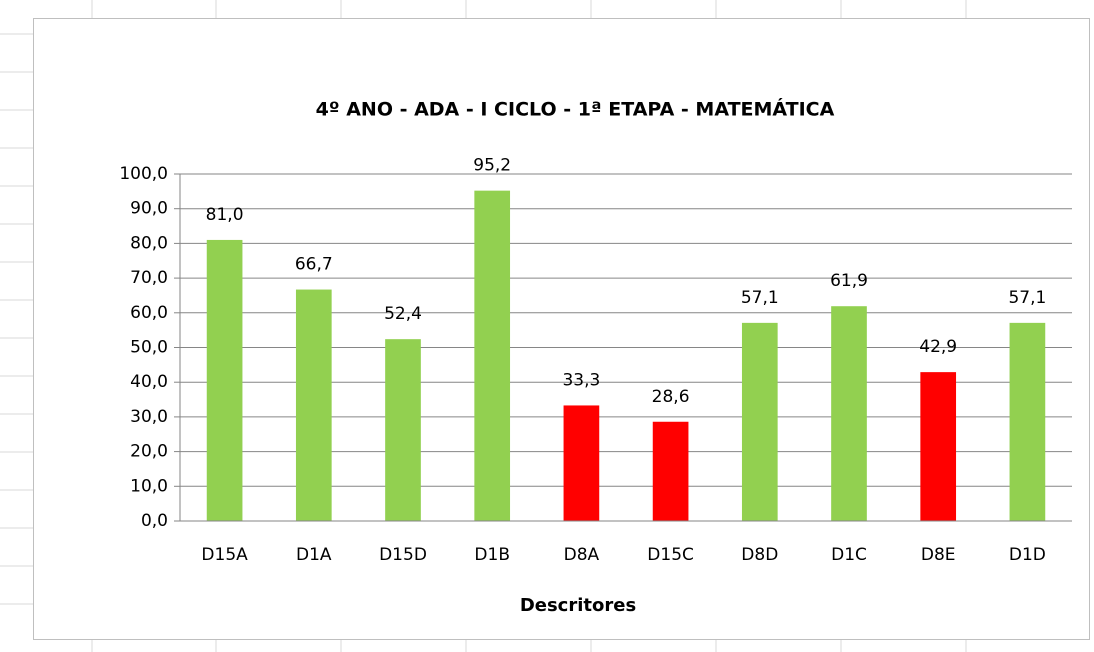  Describe the element at coordinates (938, 555) in the screenshot. I see `x-tick-label: D8E` at that location.